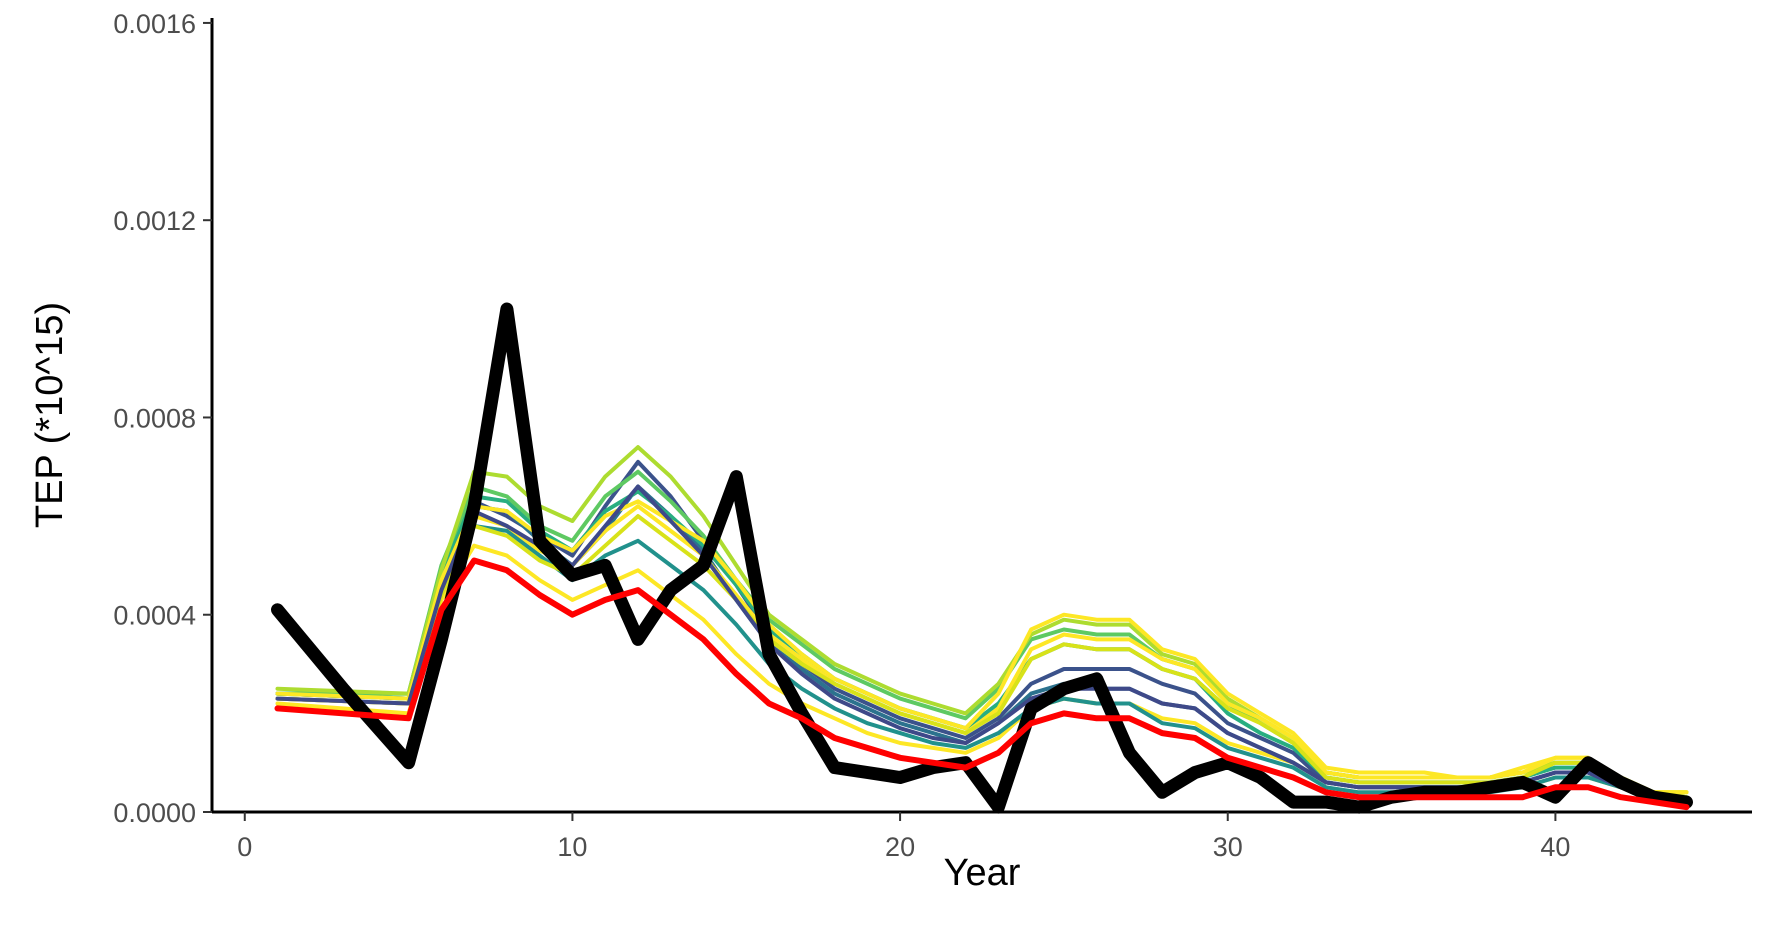 This screenshot has width=1771, height=944. I want to click on x-tick-label: 30, so click(1228, 847).